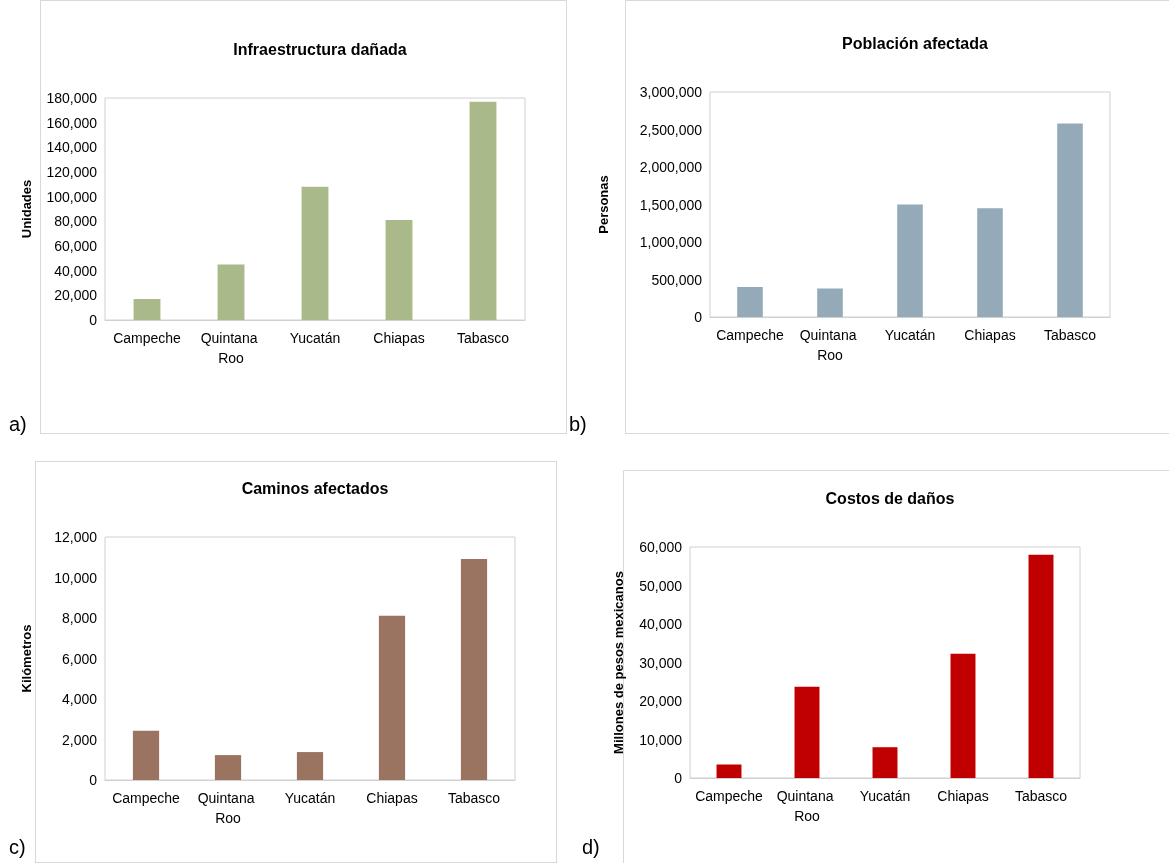 This screenshot has width=1169, height=863. Describe the element at coordinates (26, 658) in the screenshot. I see `y-axis-title: Kilómetros` at that location.